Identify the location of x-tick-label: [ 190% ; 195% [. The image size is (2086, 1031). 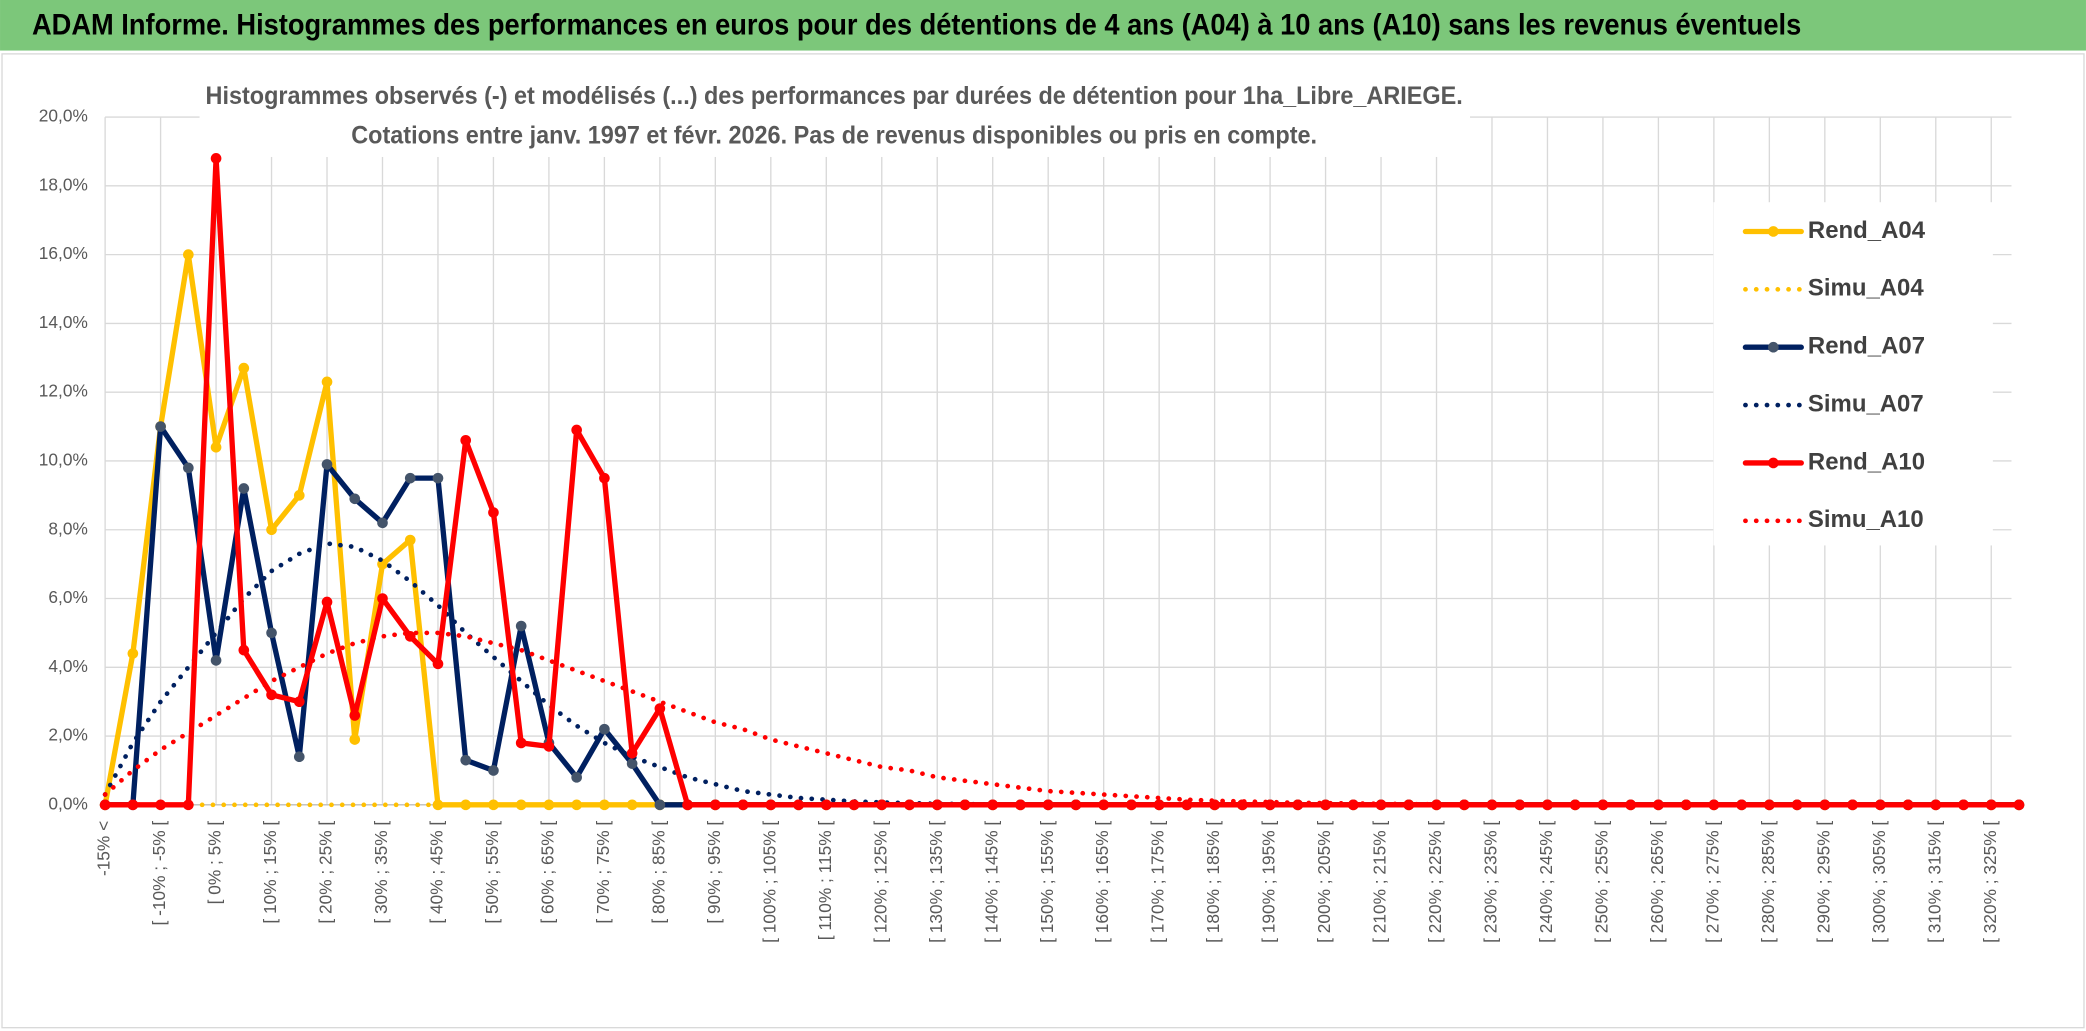
(1269, 882).